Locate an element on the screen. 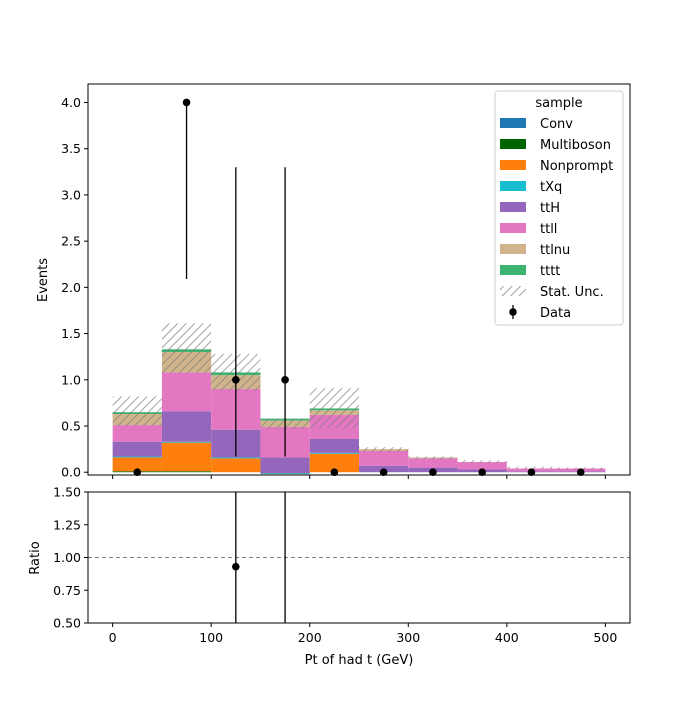  main-y-tick-label-0: 0.0 is located at coordinates (71, 472).